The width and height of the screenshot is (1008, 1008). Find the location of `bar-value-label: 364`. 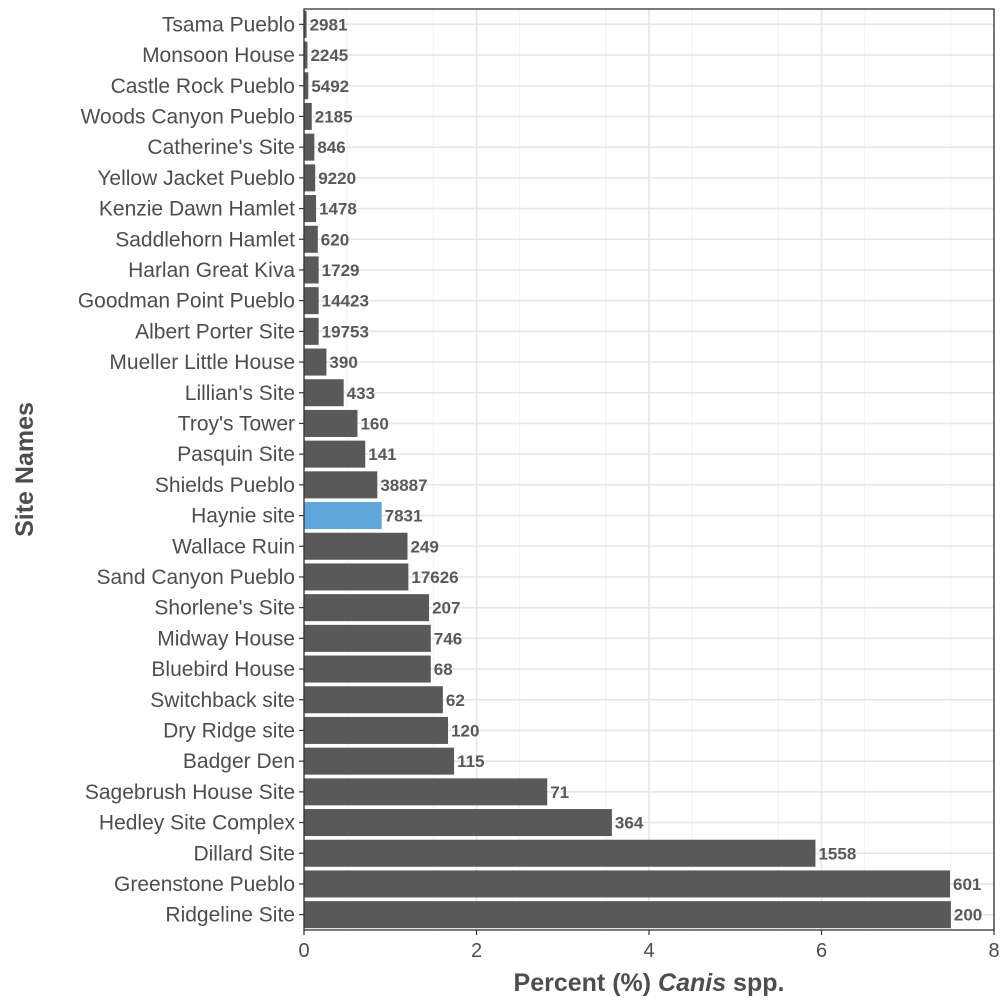

bar-value-label: 364 is located at coordinates (629, 823).